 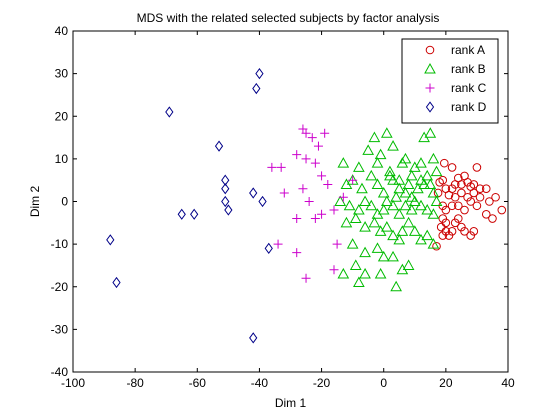 I want to click on y-tick-label: -30, so click(x=60, y=329).